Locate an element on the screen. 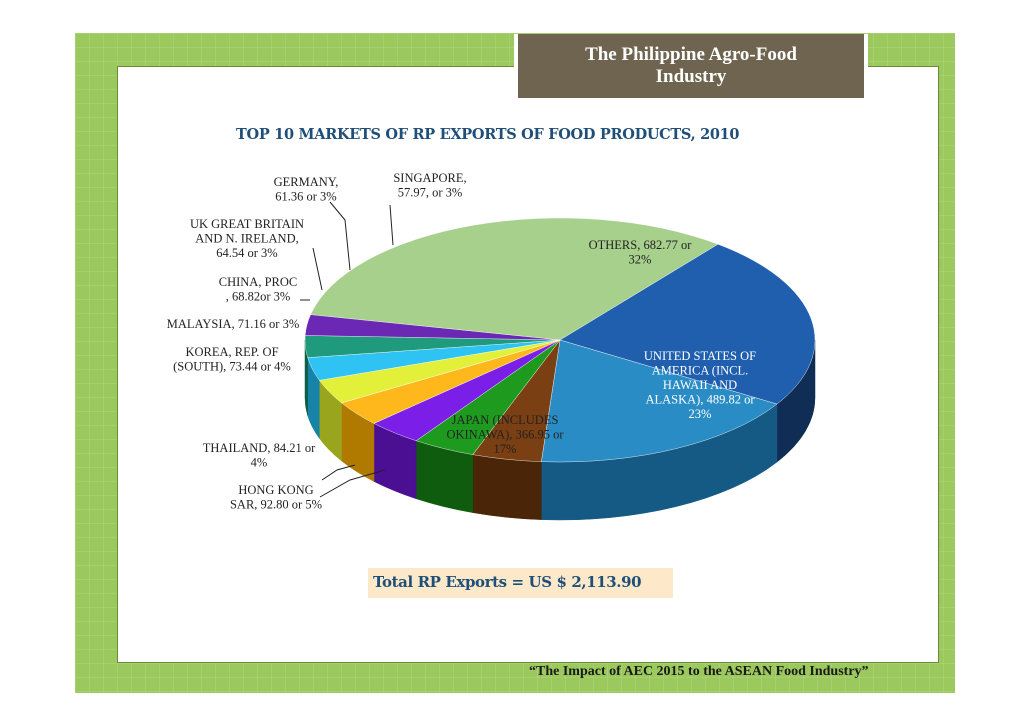 The width and height of the screenshot is (1030, 728). leader-line-uk-great-britain-and-n-ireland is located at coordinates (317, 269).